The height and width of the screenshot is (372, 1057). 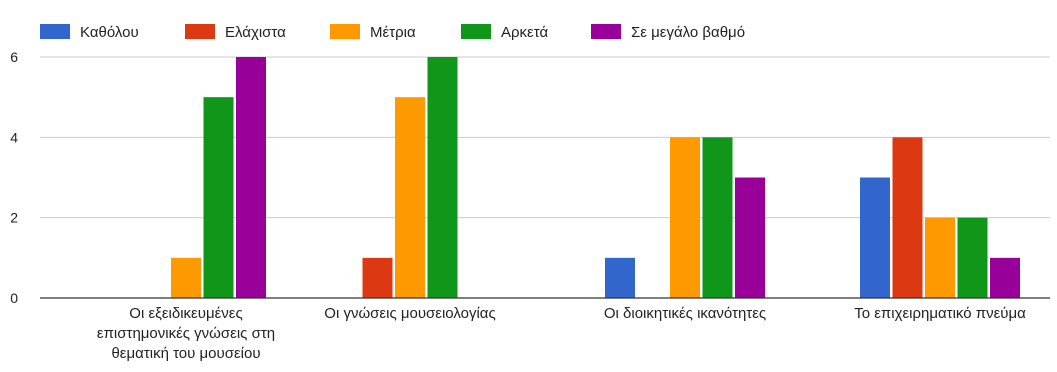 I want to click on legend-label: Μέτρια, so click(x=393, y=32).